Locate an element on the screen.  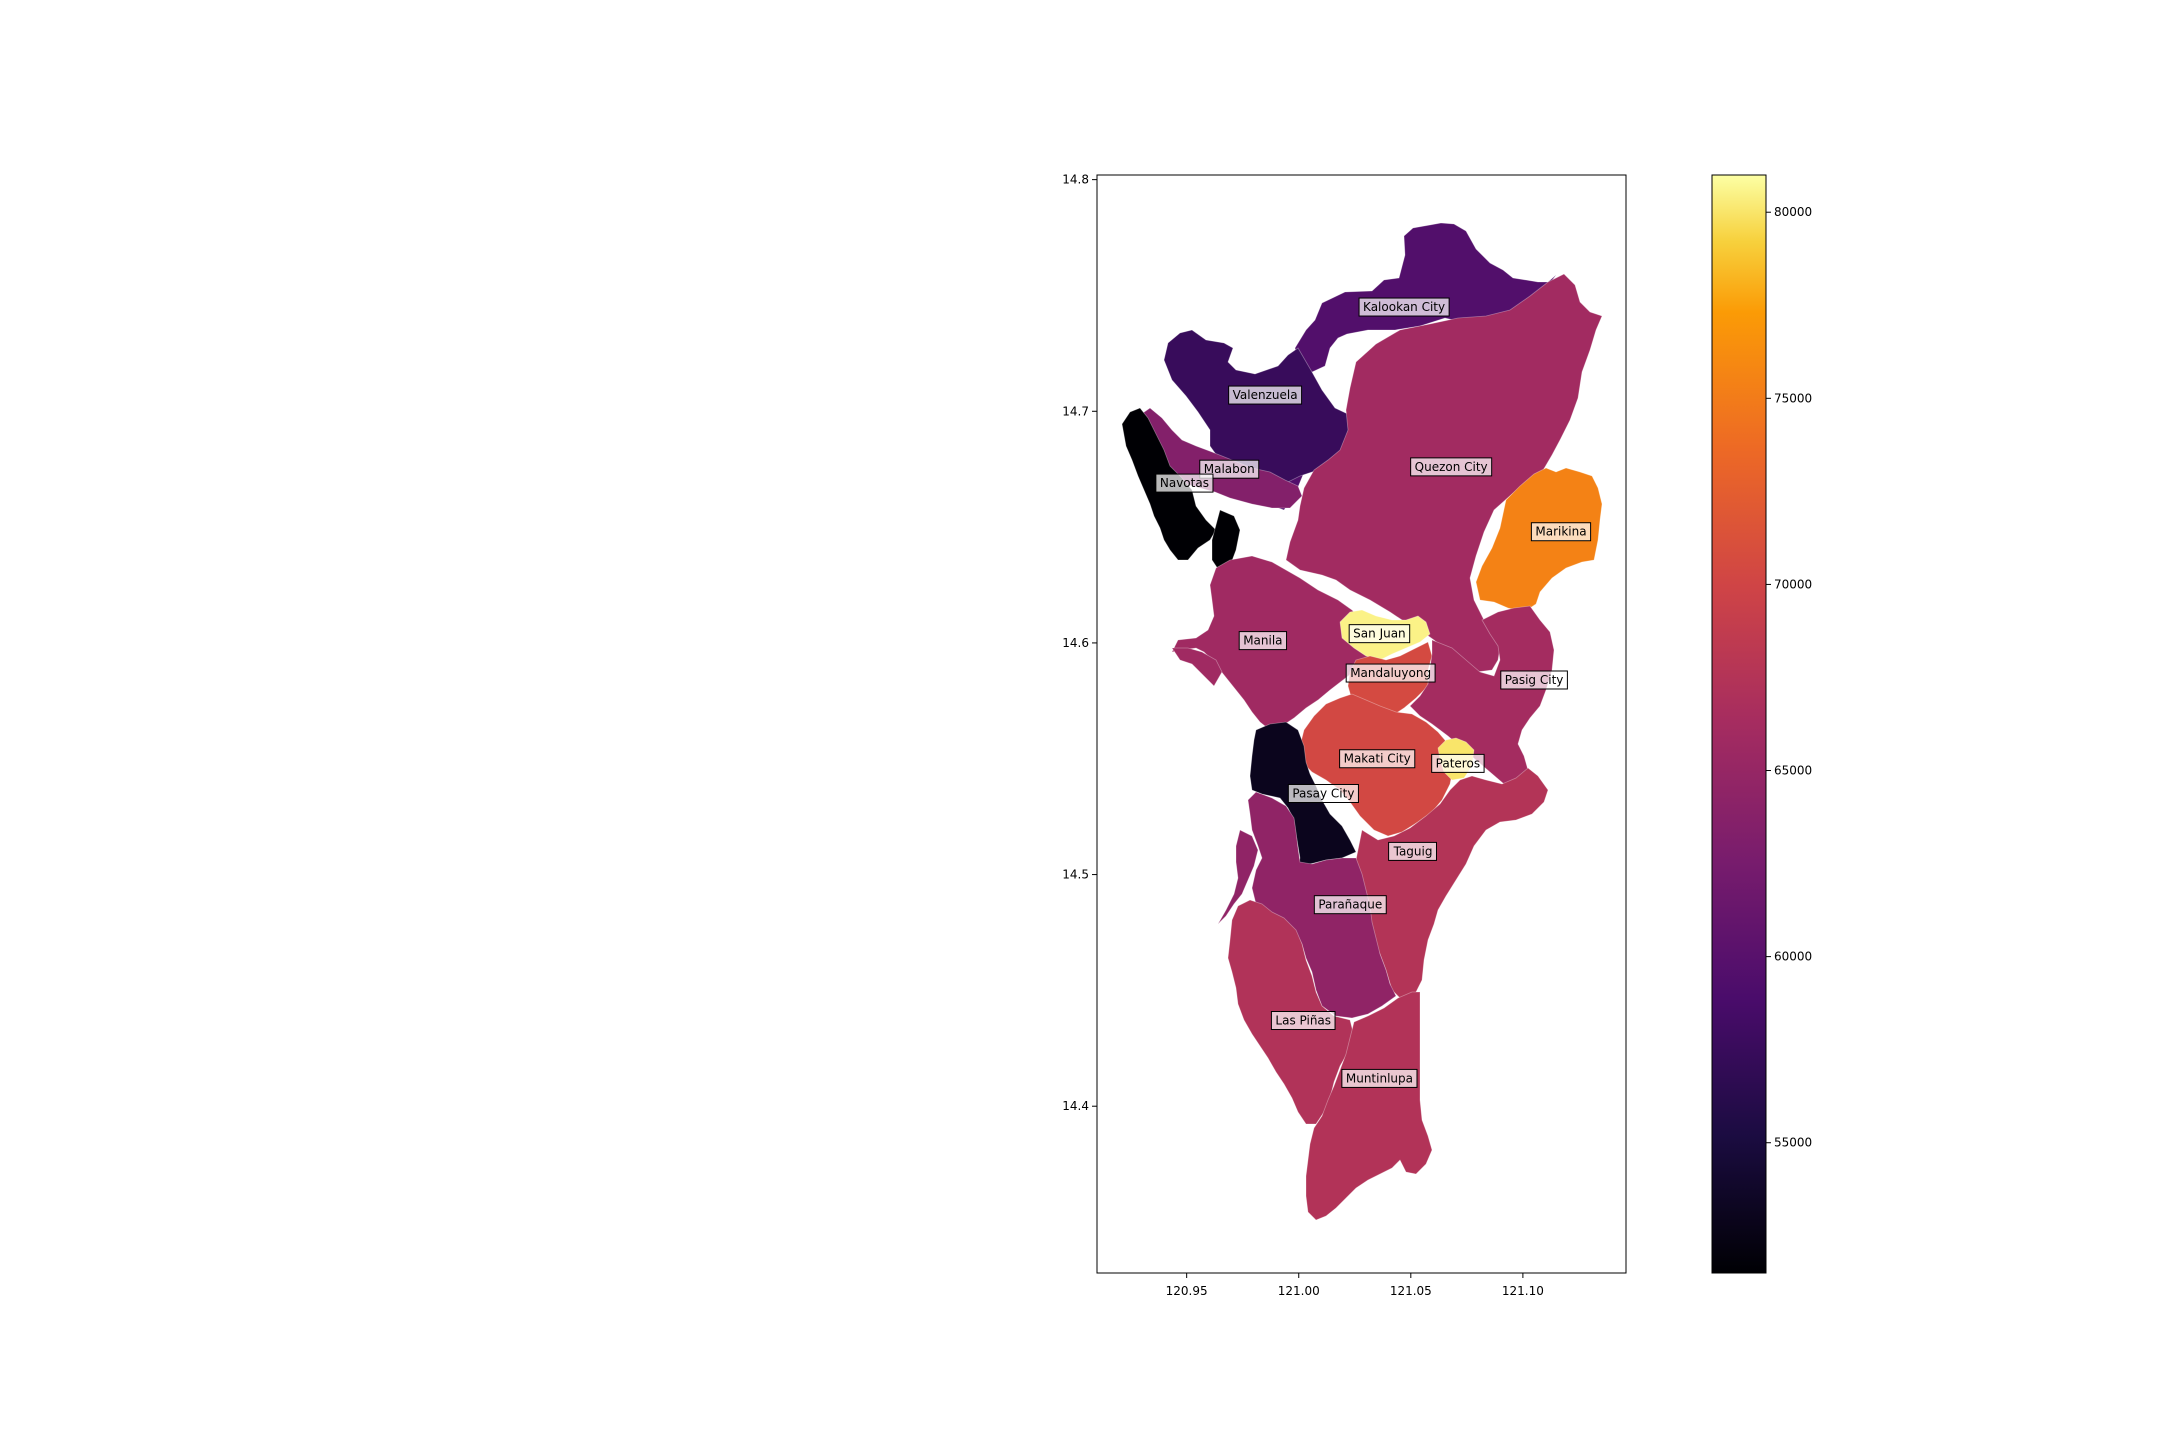
district-muntinlupa is located at coordinates (1369, 1106).